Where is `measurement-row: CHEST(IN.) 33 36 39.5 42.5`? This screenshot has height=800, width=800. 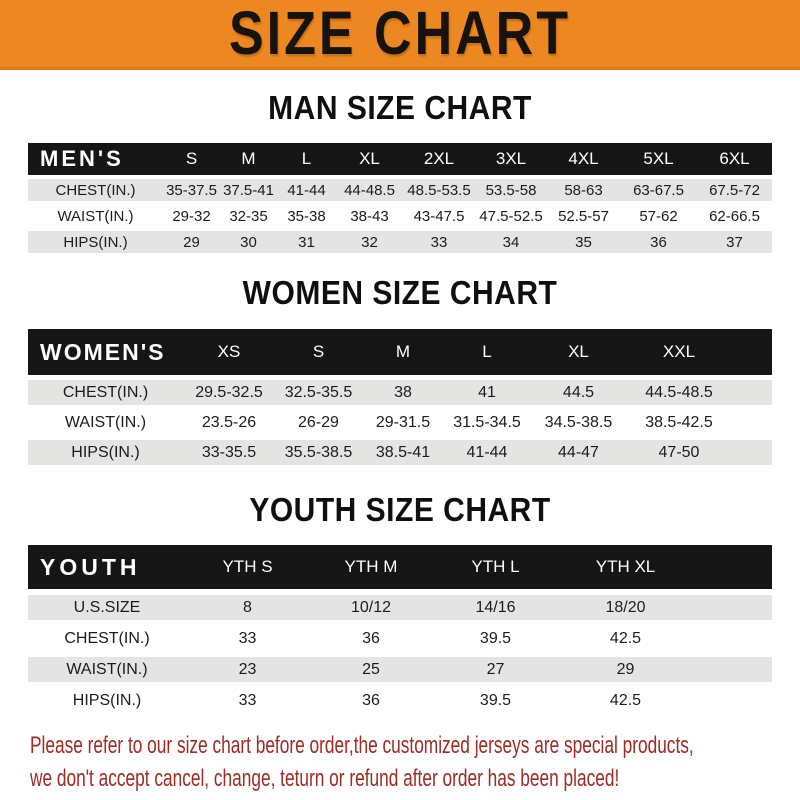 measurement-row: CHEST(IN.) 33 36 39.5 42.5 is located at coordinates (400, 638).